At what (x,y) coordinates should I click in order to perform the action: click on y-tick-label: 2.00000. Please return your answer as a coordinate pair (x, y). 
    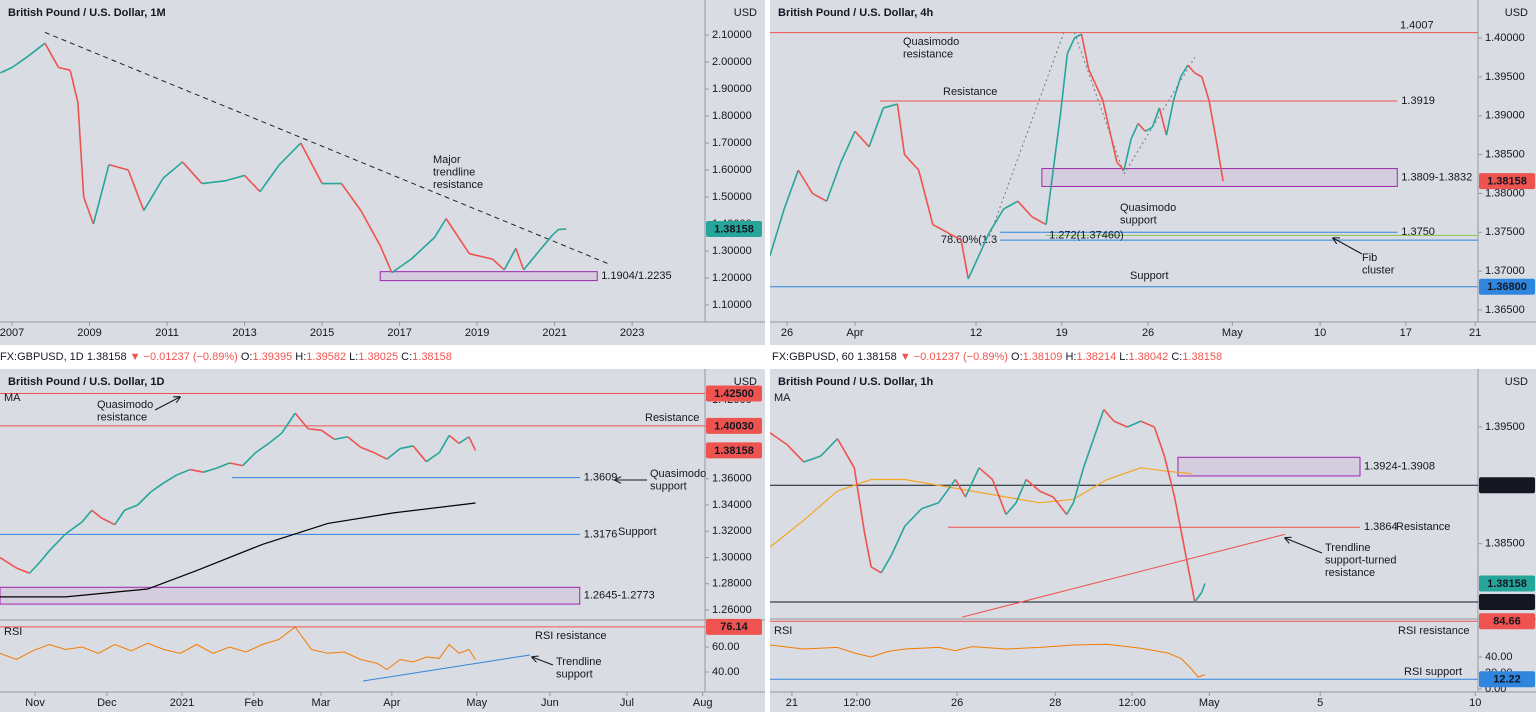
    Looking at the image, I should click on (732, 62).